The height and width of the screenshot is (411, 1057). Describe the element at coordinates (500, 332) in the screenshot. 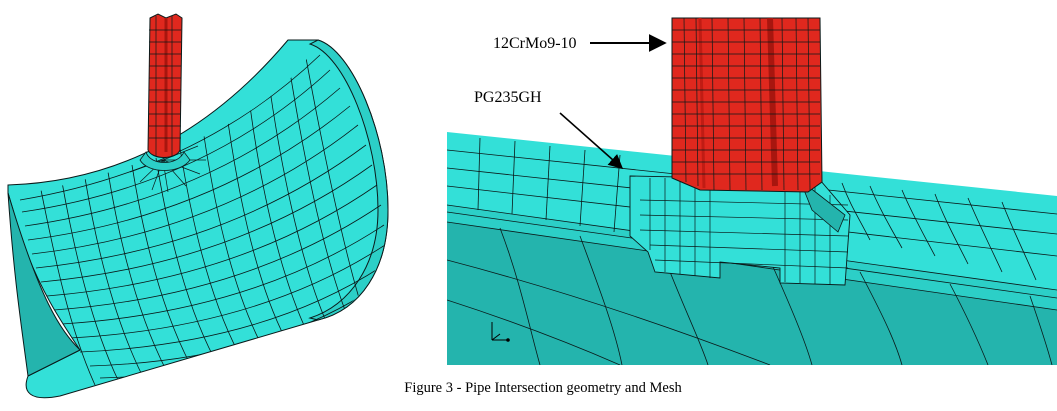

I see `coordinate-triad-icon` at that location.